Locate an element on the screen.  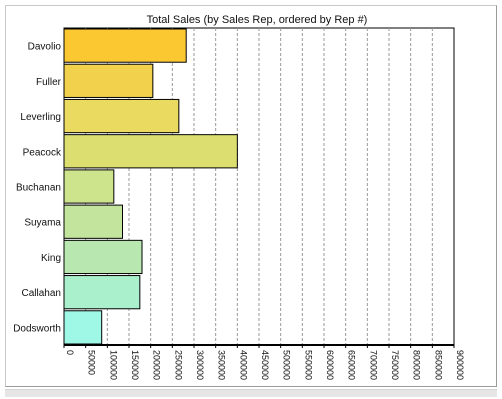
category-label: Buchanan is located at coordinates (38, 188).